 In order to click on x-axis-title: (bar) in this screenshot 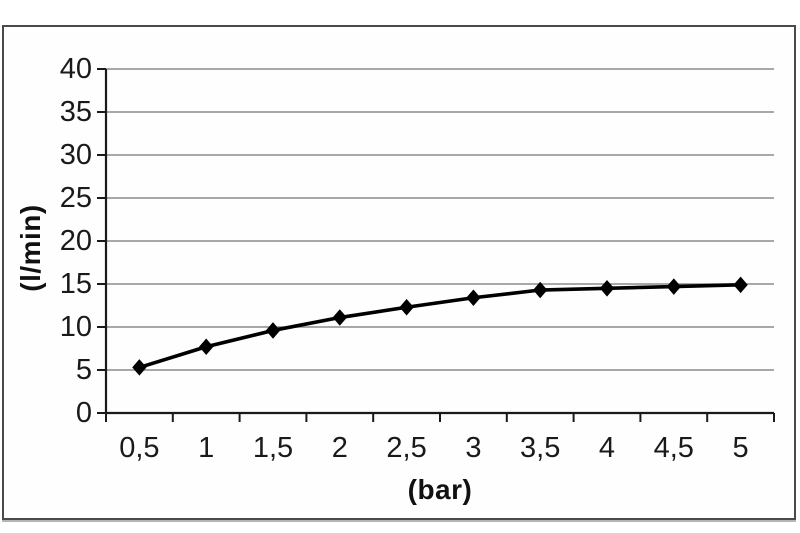, I will do `click(440, 489)`.